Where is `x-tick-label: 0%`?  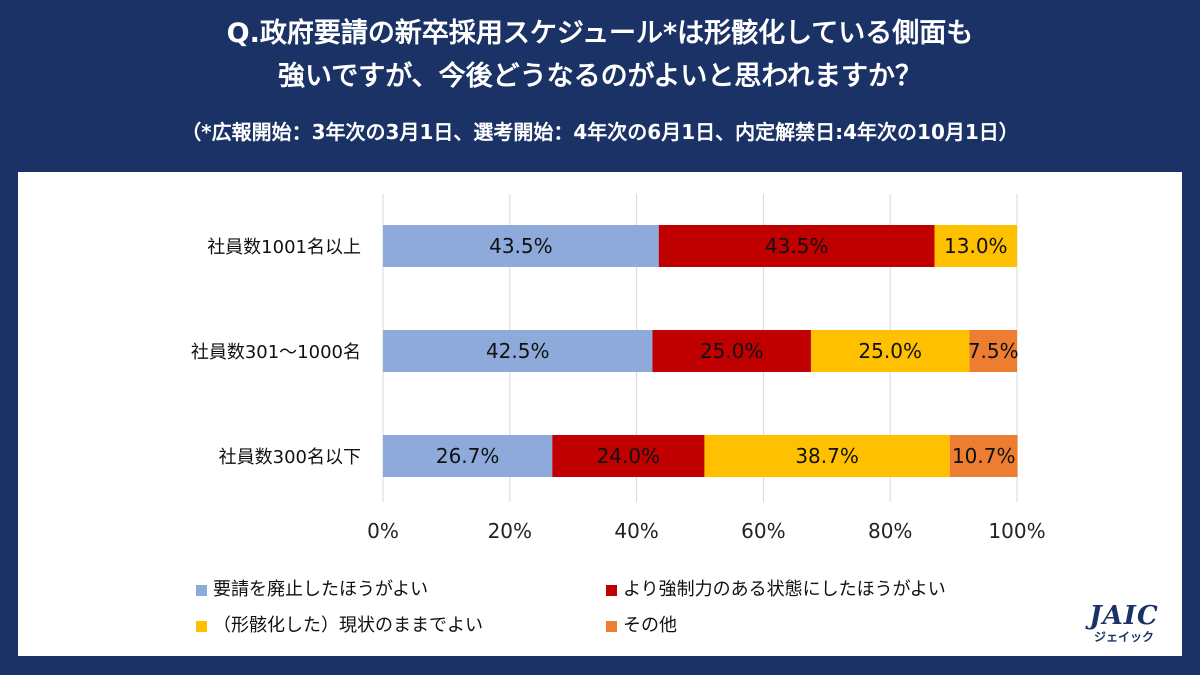
x-tick-label: 0% is located at coordinates (383, 531).